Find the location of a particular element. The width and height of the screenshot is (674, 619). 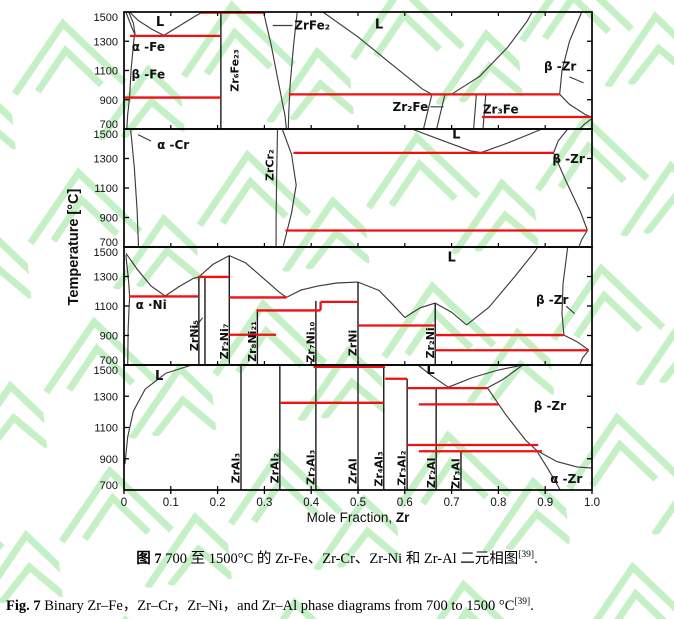

phase-label: Zr₈Ni₂₁ is located at coordinates (252, 341).